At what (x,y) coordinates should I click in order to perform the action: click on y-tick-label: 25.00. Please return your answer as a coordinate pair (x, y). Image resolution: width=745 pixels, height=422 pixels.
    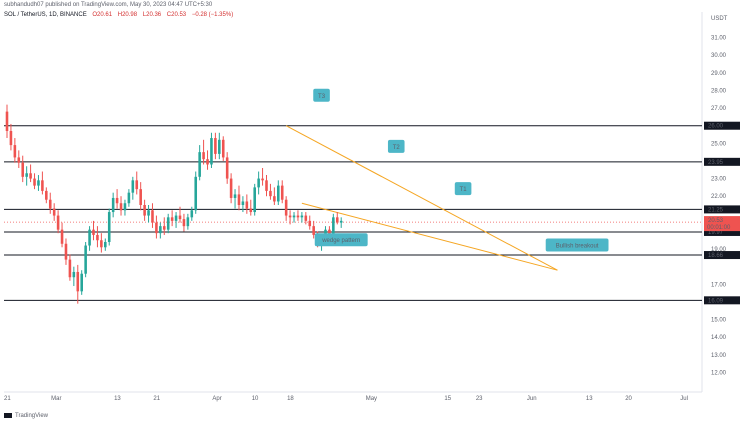
    Looking at the image, I should click on (719, 144).